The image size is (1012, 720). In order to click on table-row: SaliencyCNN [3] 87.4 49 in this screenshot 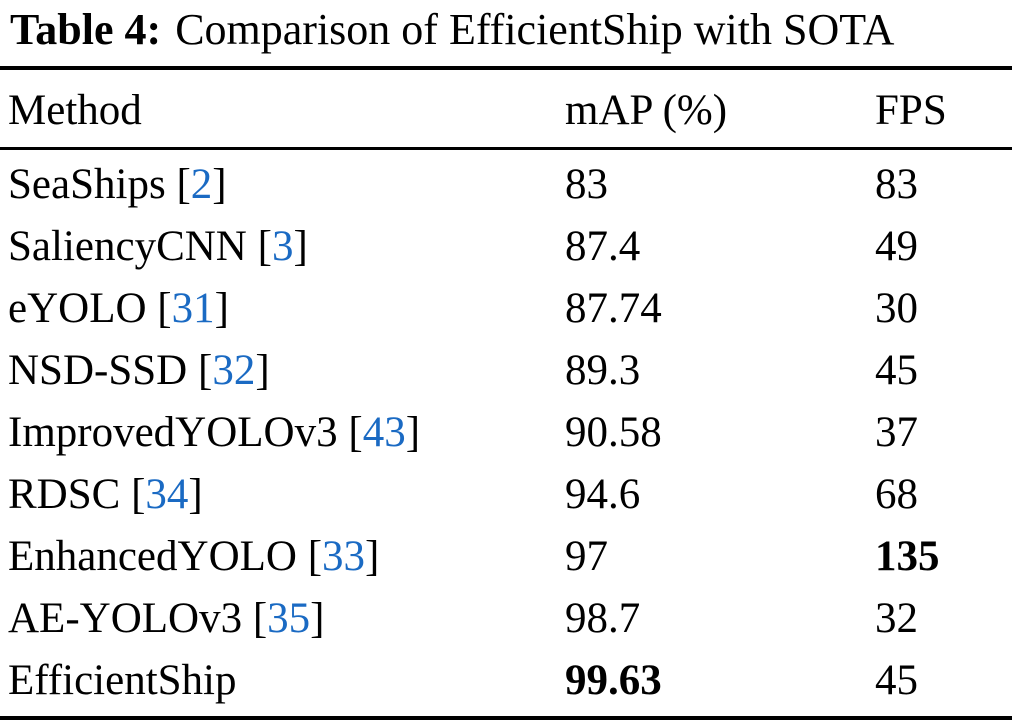, I will do `click(506, 247)`.